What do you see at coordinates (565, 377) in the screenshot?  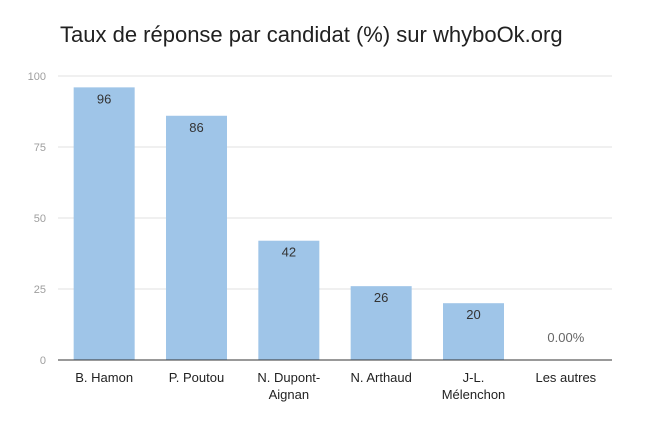 I see `category-label: Les autres` at bounding box center [565, 377].